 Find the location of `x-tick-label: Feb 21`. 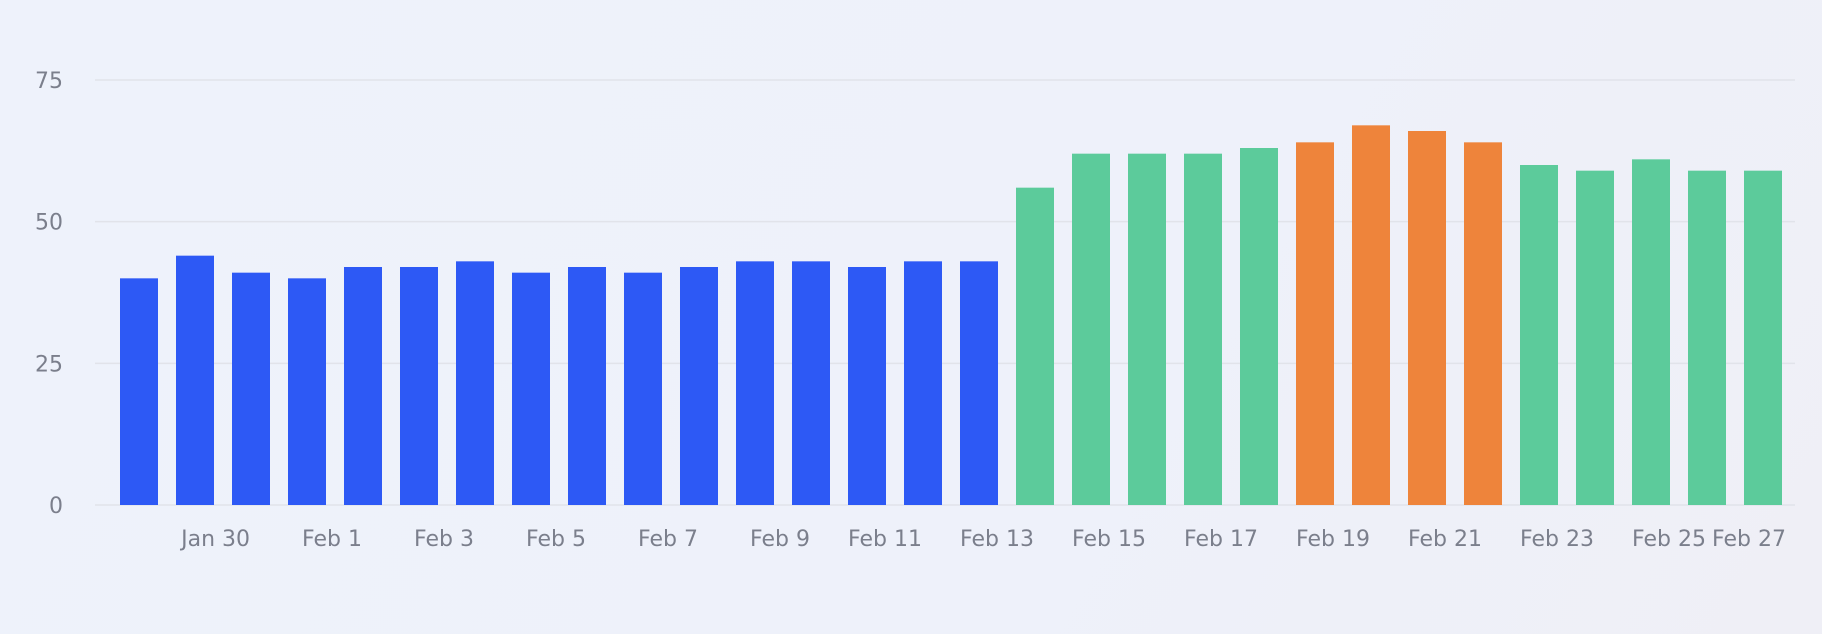

x-tick-label: Feb 21 is located at coordinates (1445, 539).